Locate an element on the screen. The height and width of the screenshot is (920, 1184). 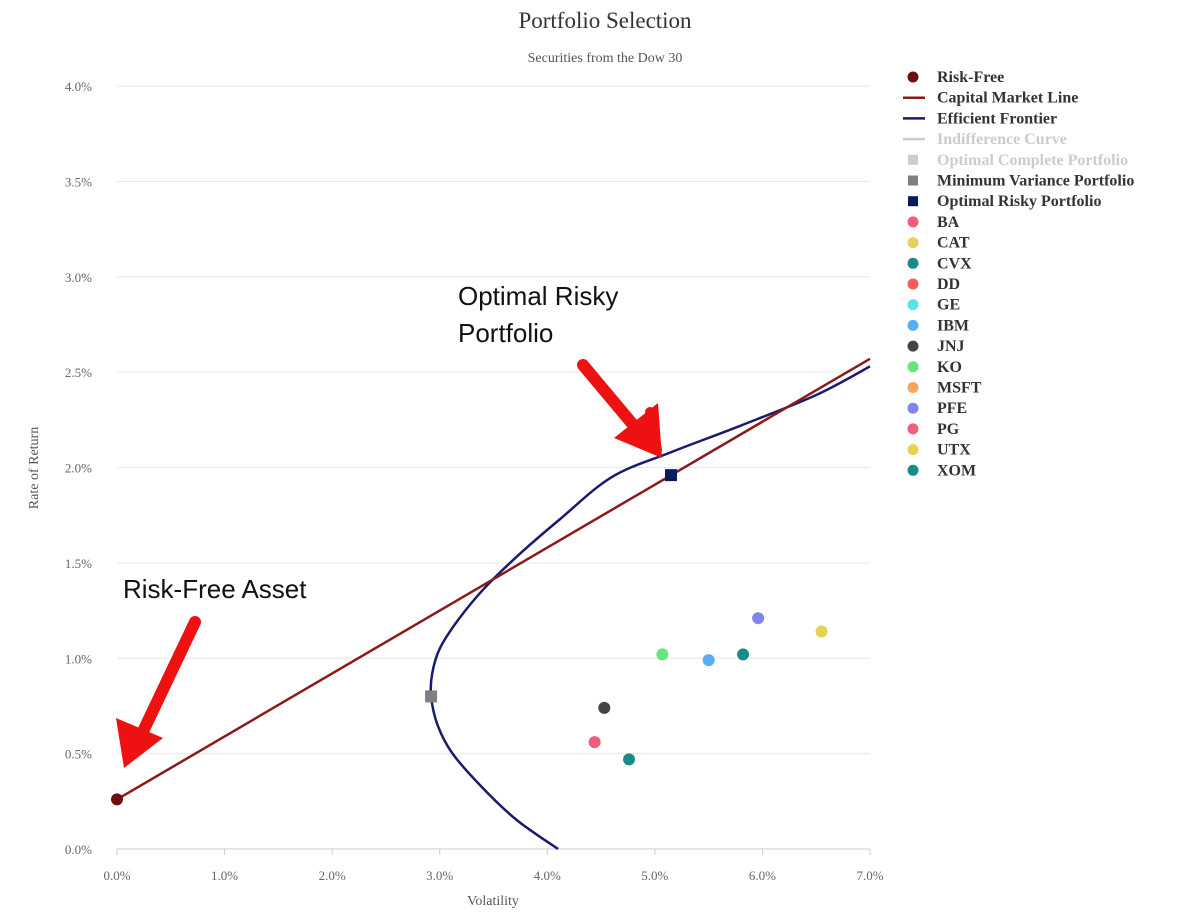
risk-free-arrow-shaft is located at coordinates (166, 682).